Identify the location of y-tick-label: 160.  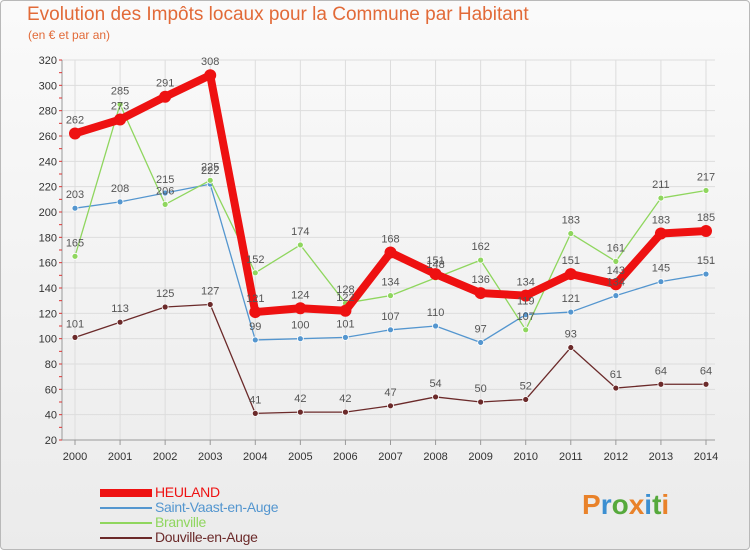
(48, 264).